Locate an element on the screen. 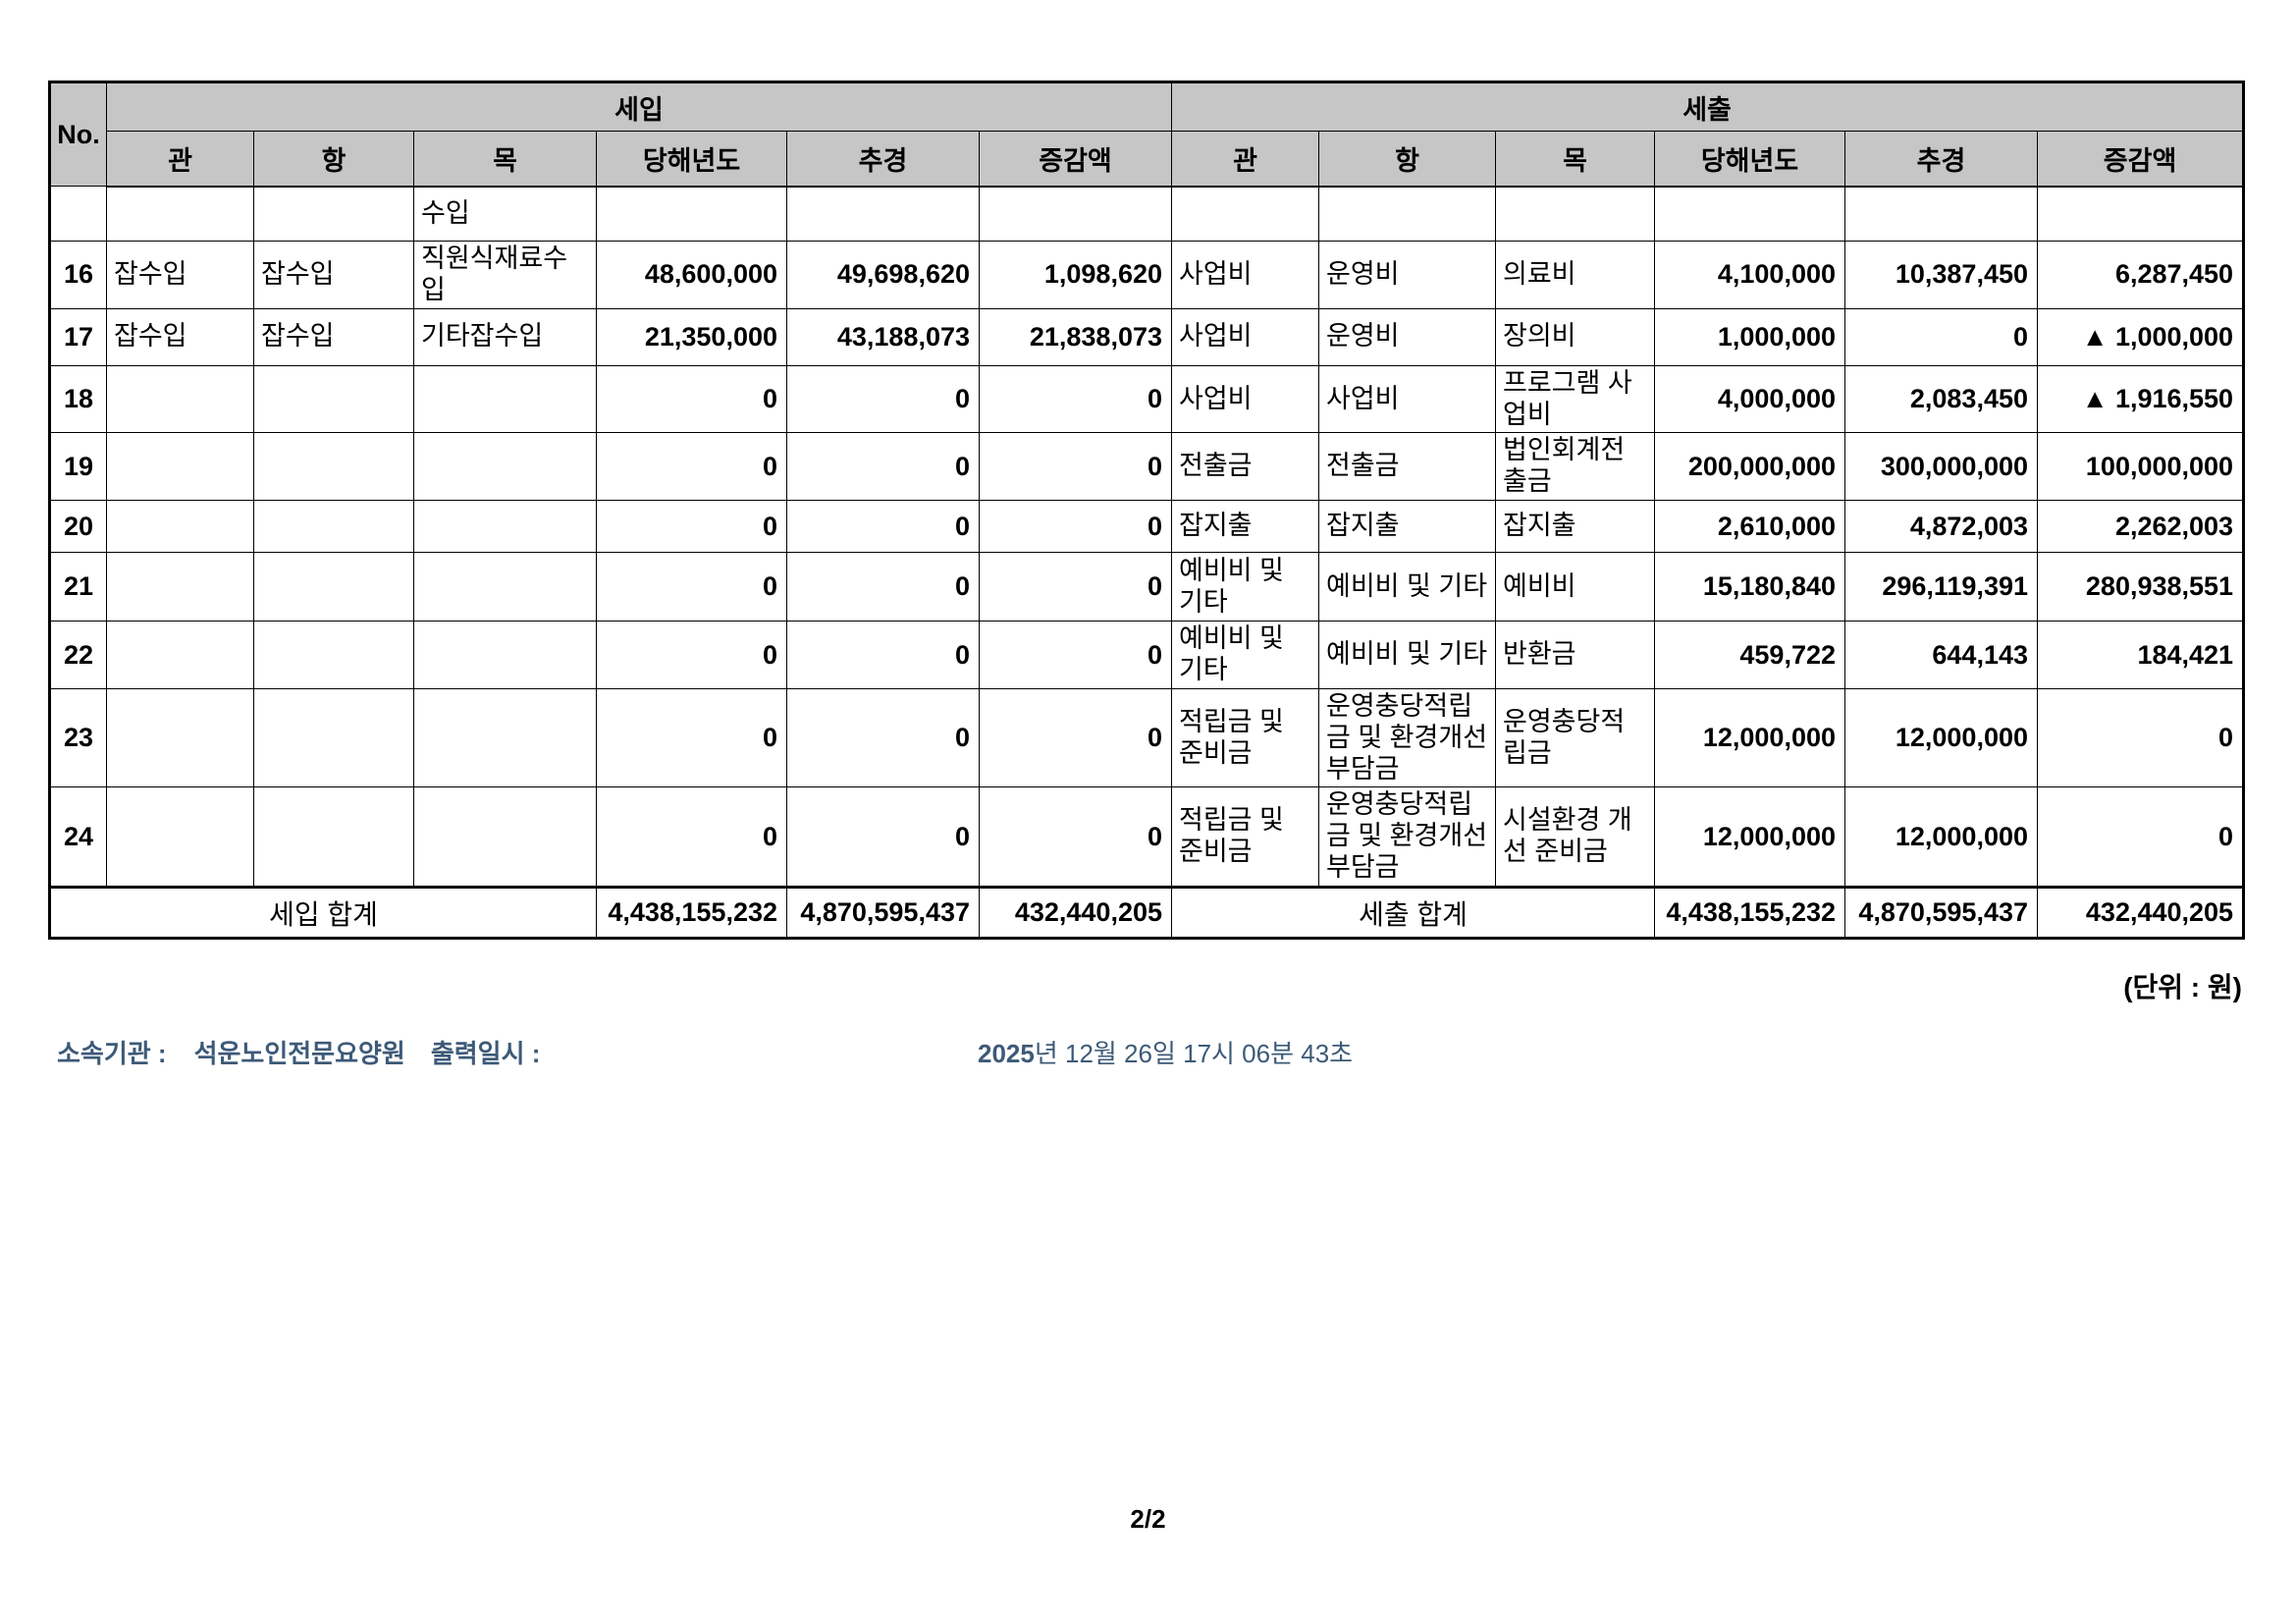 The width and height of the screenshot is (2296, 1623). expenditure-cell: 200,000,000 is located at coordinates (1749, 467).